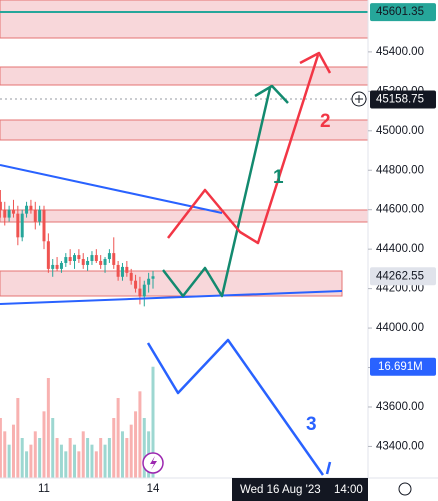 This screenshot has height=501, width=438. Describe the element at coordinates (400, 170) in the screenshot. I see `y-tick-label: 44800.00` at that location.